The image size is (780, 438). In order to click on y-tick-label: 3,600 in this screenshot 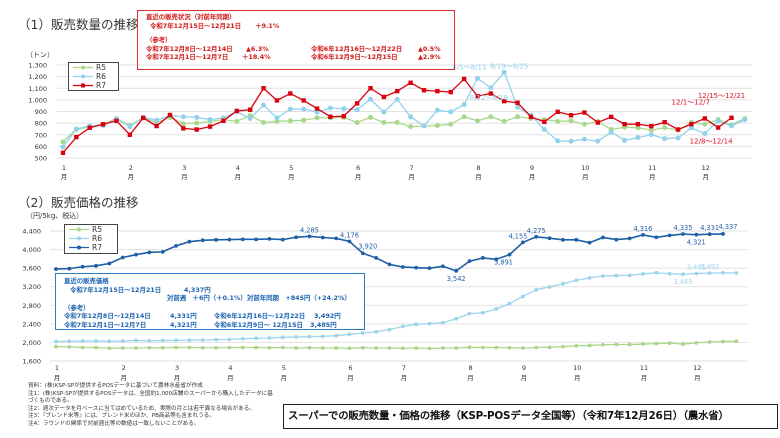, I will do `click(31, 269)`.